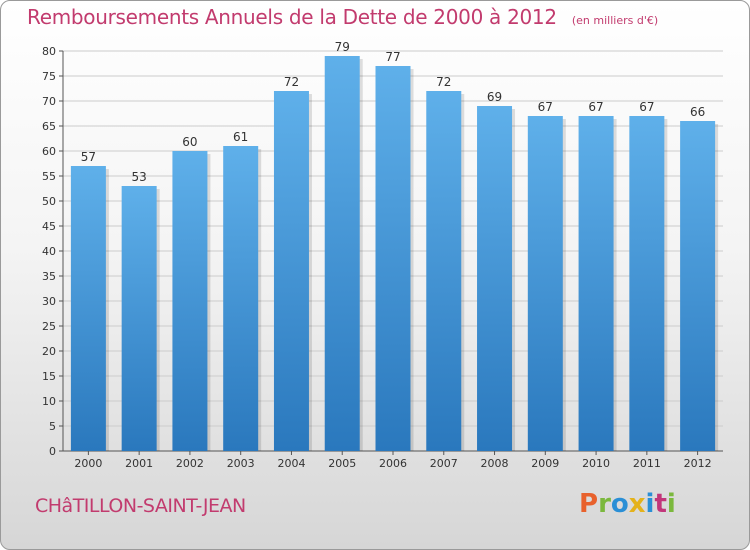 Image resolution: width=750 pixels, height=550 pixels. I want to click on x-tick-label-2004: 2004, so click(291, 463).